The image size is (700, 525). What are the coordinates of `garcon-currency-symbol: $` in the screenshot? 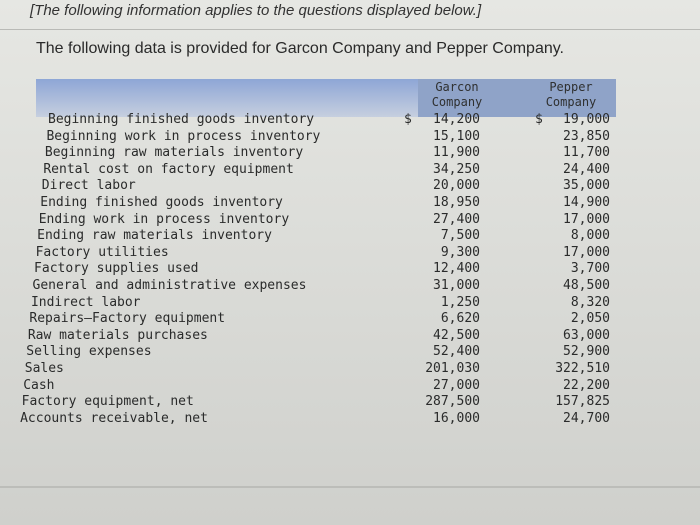 It's located at (408, 119).